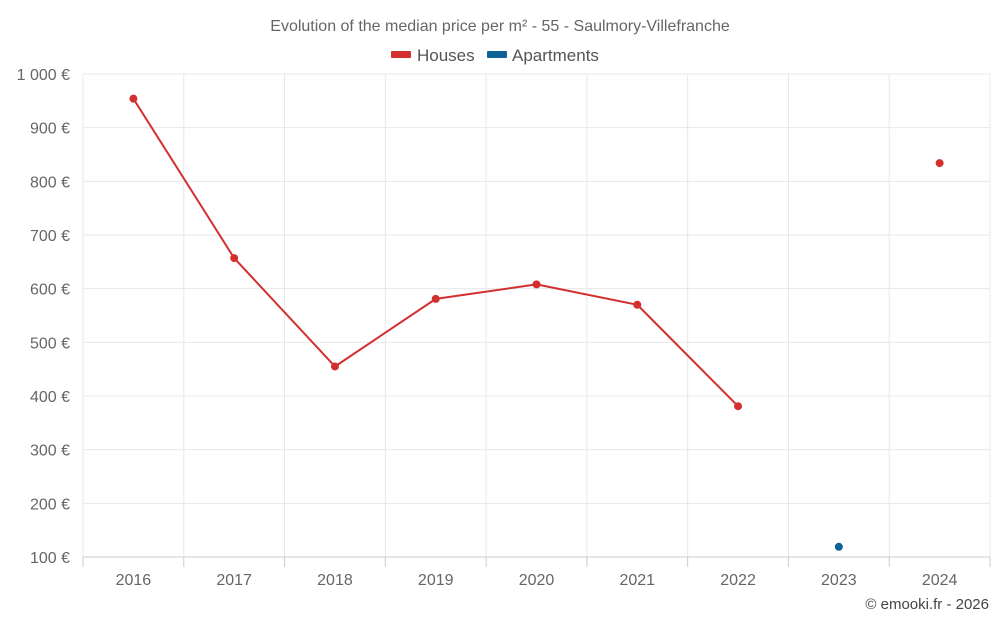 The height and width of the screenshot is (625, 1000). Describe the element at coordinates (50, 343) in the screenshot. I see `y-tick-label: 500 €` at that location.